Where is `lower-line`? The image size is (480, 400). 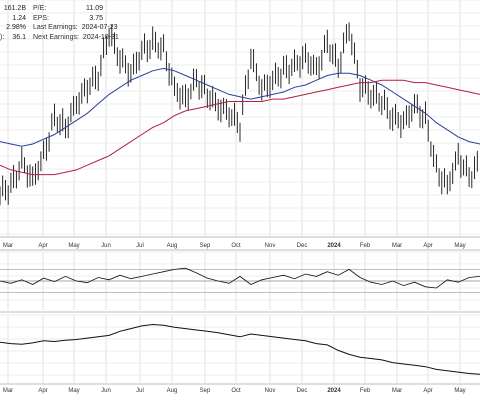 lower-line is located at coordinates (240, 349).